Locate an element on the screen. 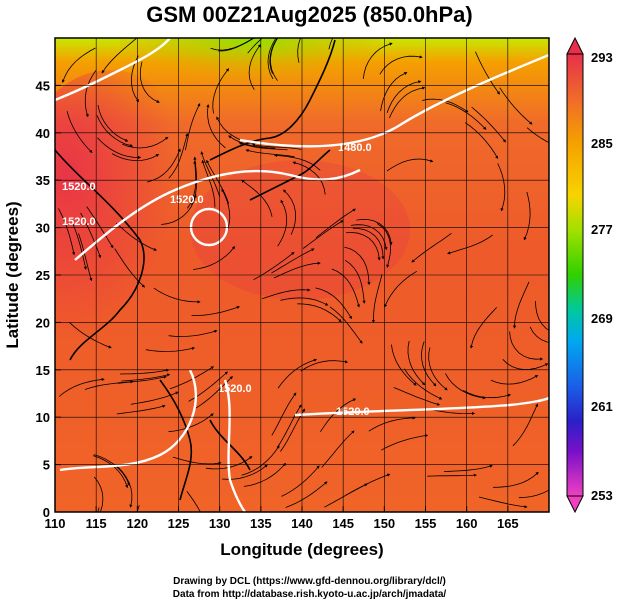  y-tick-label: 5 is located at coordinates (46, 465).